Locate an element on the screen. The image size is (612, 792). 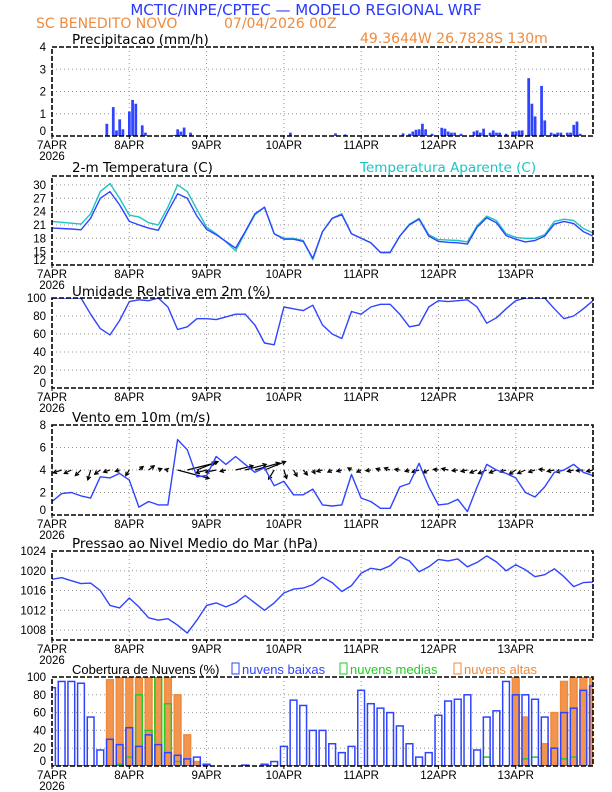
y-tick-label: 6 is located at coordinates (43, 449).